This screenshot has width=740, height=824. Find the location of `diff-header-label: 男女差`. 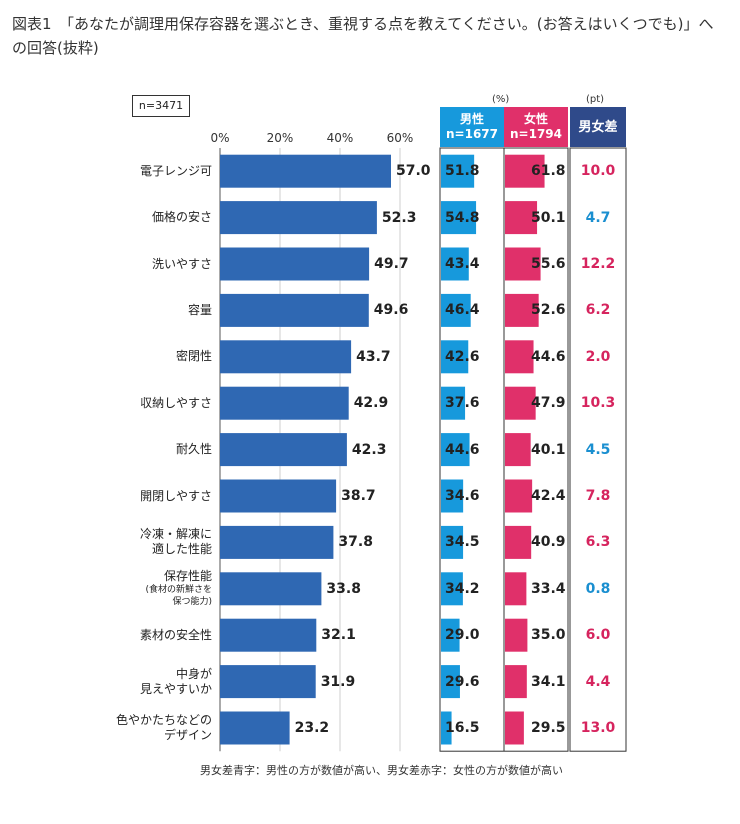

diff-header-label: 男女差 is located at coordinates (598, 127).